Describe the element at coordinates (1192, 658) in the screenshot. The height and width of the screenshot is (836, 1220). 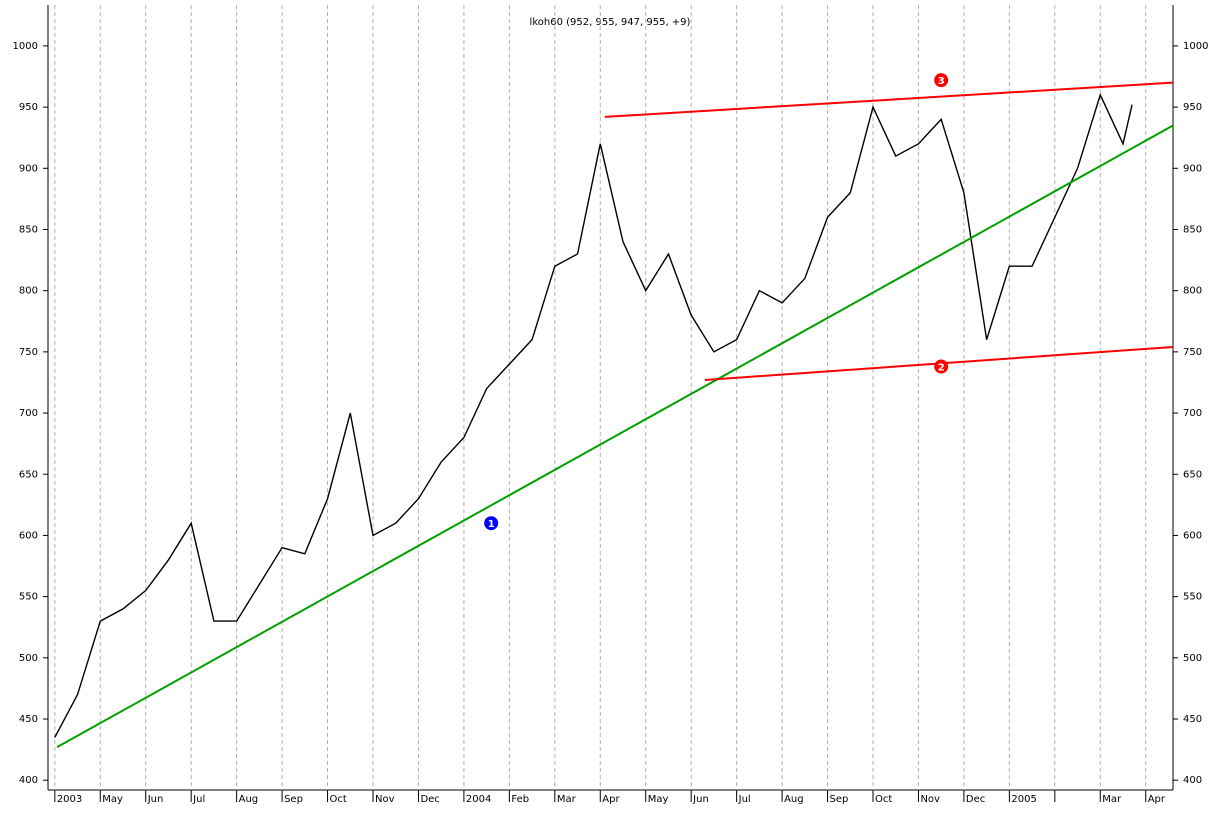
I see `y-tick-label-right: 500` at that location.